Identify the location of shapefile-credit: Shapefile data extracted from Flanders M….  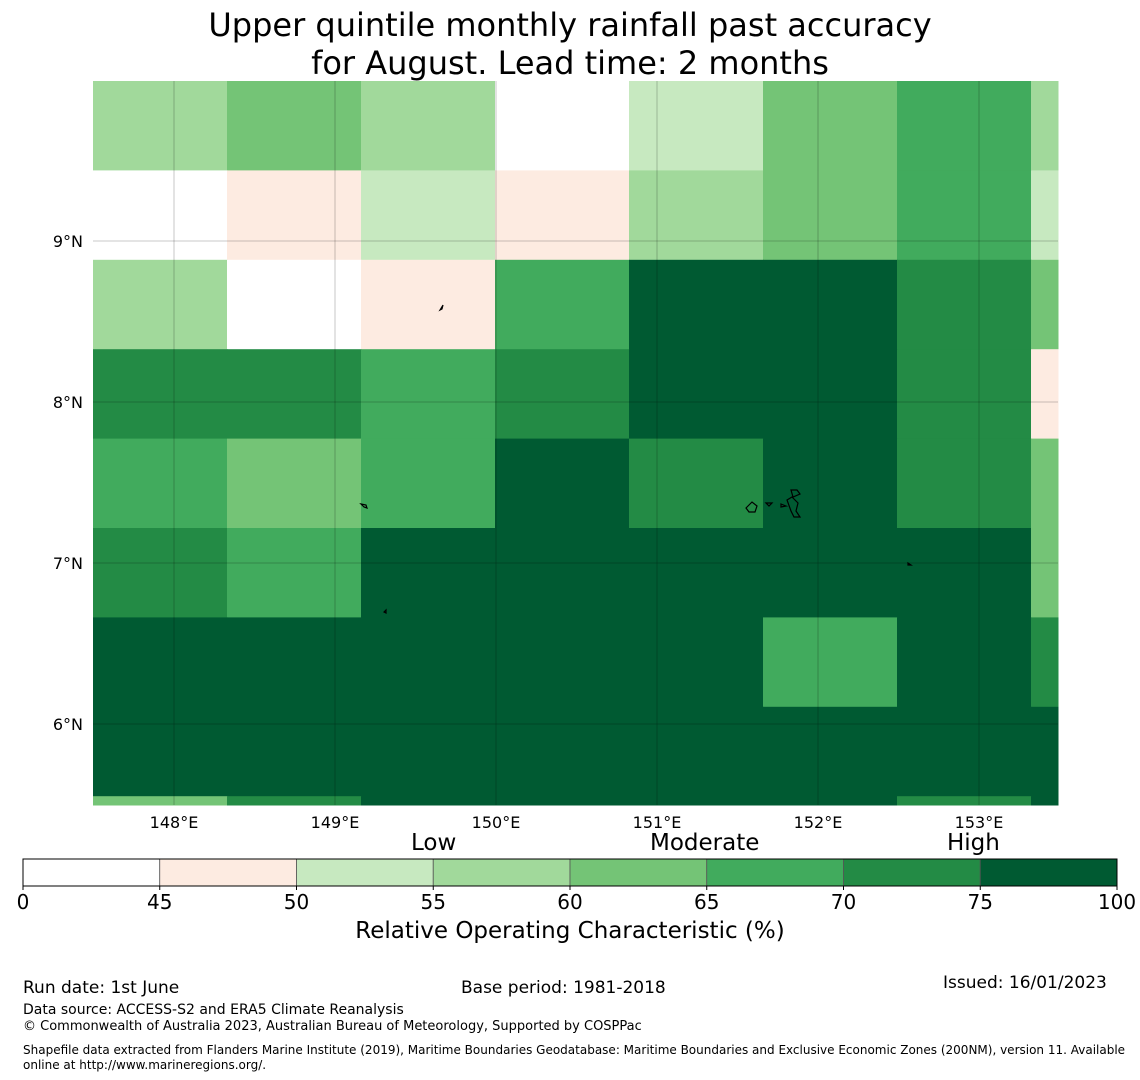
(574, 1057).